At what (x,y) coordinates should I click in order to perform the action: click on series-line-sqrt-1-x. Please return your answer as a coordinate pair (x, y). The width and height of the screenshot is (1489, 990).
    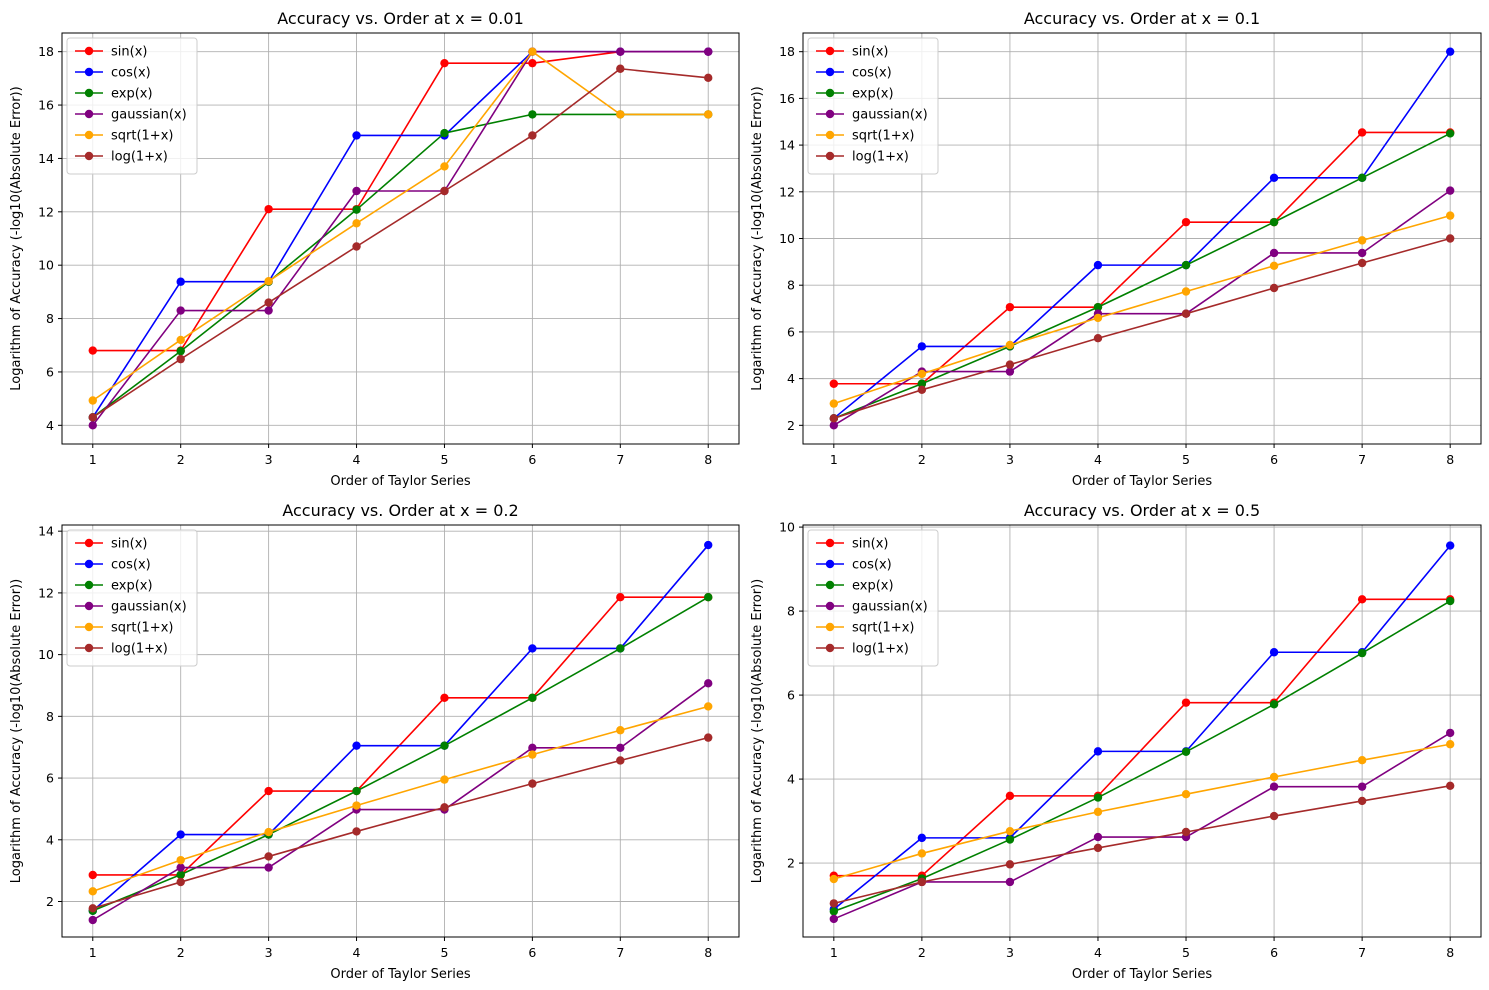
    Looking at the image, I should click on (400, 226).